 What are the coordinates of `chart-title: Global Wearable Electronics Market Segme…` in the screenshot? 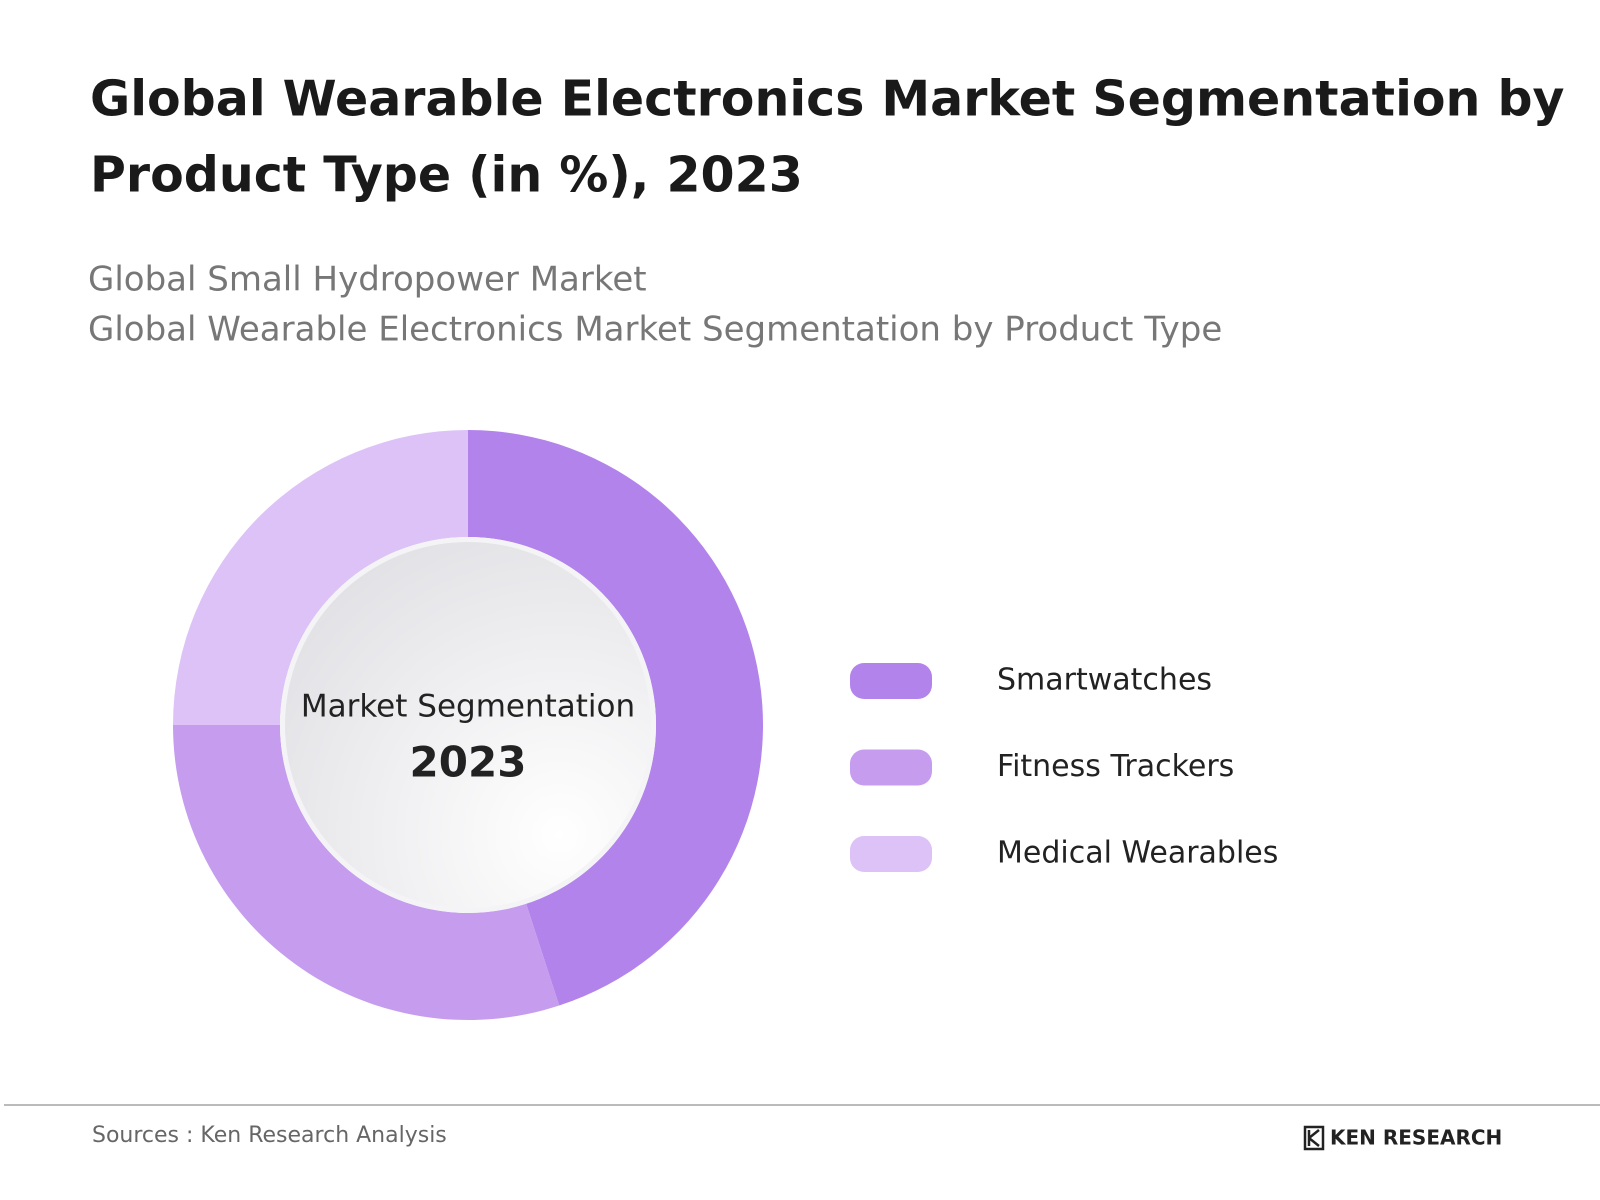 It's located at (827, 99).